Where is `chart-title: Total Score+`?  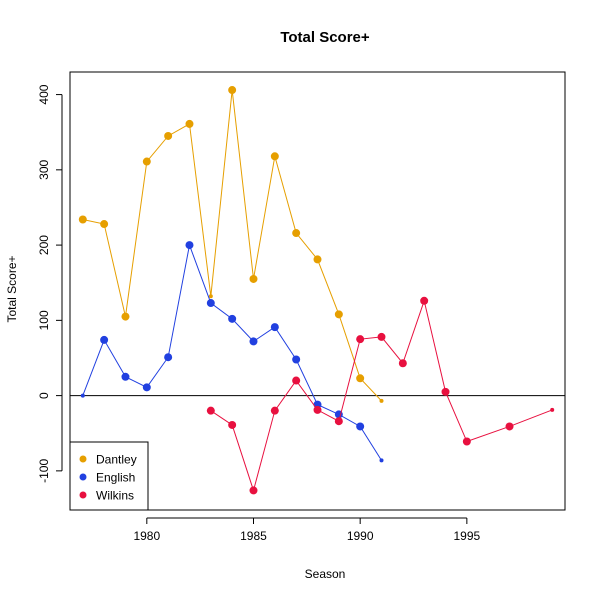
chart-title: Total Score+ is located at coordinates (325, 37).